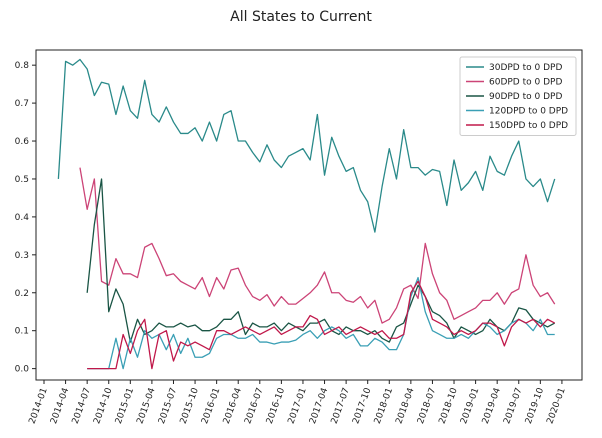 The height and width of the screenshot is (438, 602). What do you see at coordinates (211, 406) in the screenshot?
I see `x-tick-label: 2016-01` at bounding box center [211, 406].